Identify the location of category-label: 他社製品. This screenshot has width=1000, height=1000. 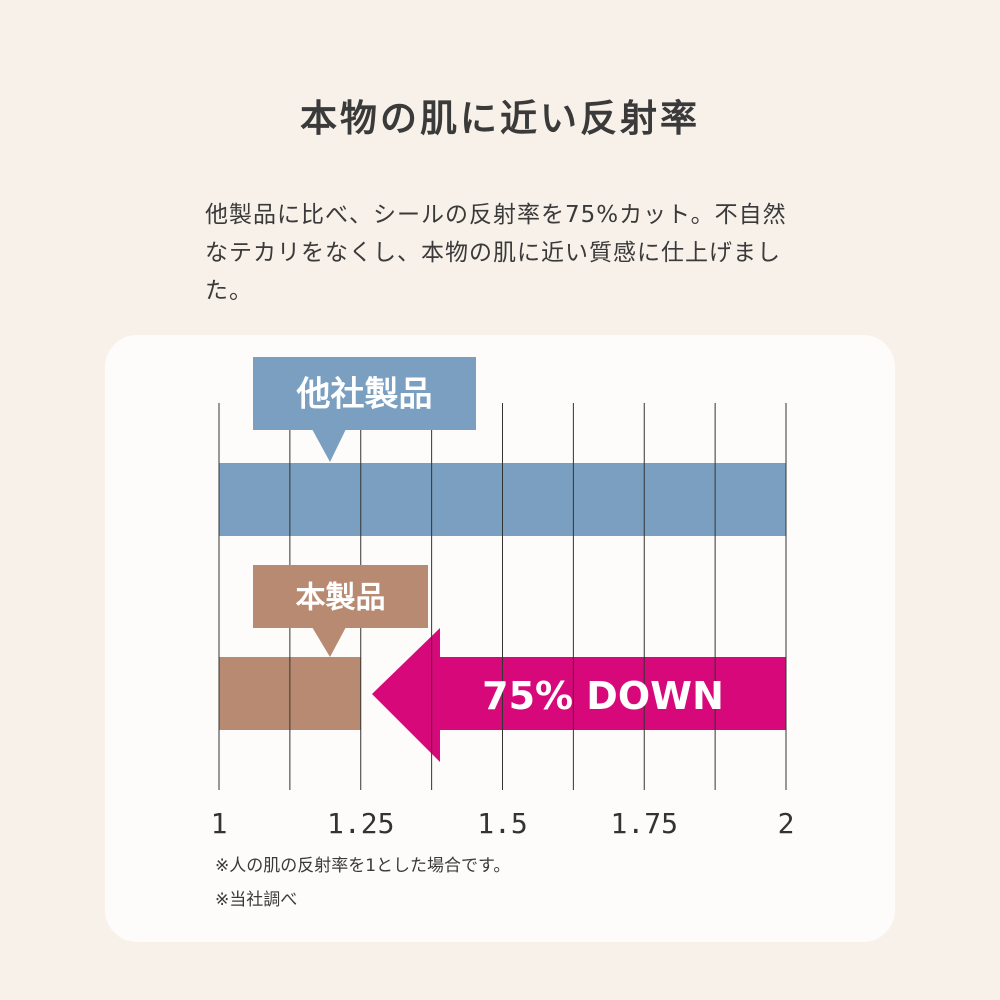
(364, 395).